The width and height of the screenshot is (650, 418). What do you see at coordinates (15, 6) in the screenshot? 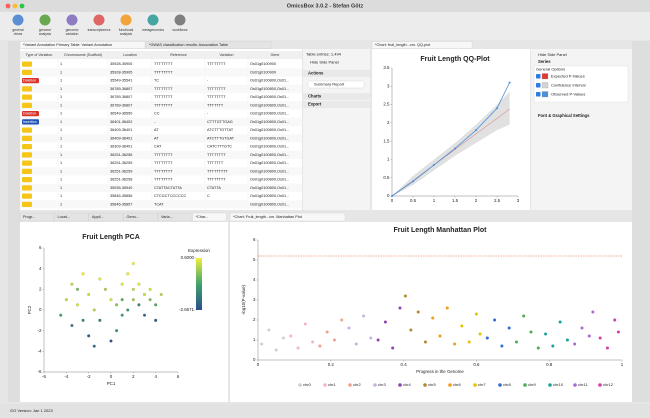
I see `minimize-button` at bounding box center [15, 6].